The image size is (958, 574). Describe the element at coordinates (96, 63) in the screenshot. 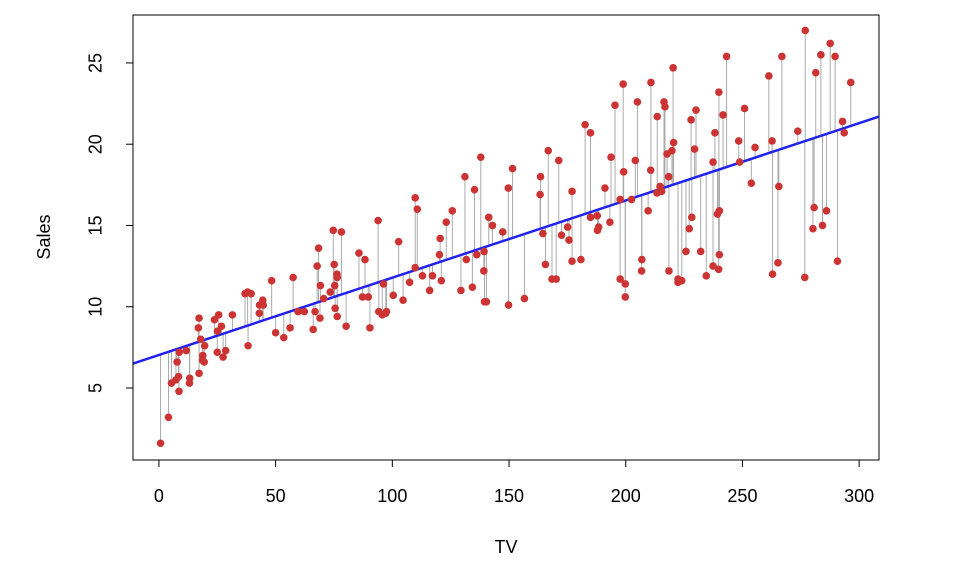

I see `y-tick-label: 25` at that location.